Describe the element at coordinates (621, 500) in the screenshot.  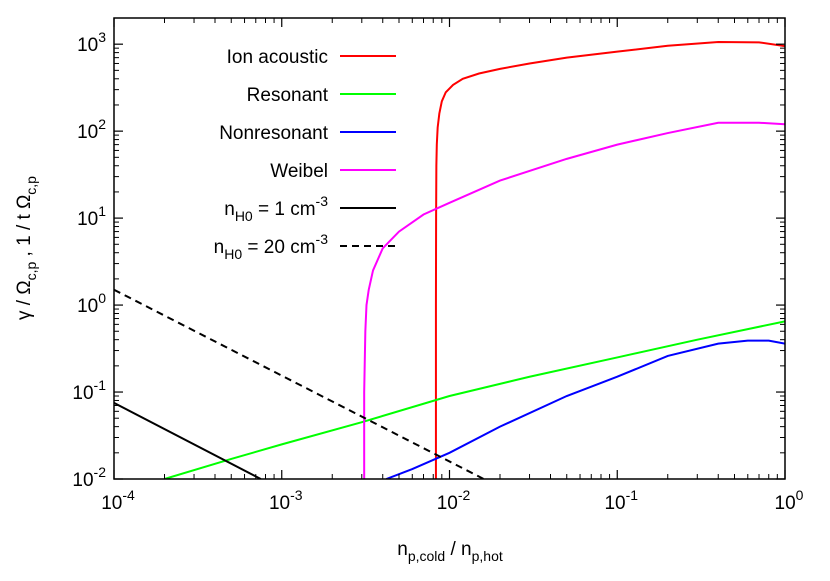
I see `x-tick-label: 10⁻¹` at that location.